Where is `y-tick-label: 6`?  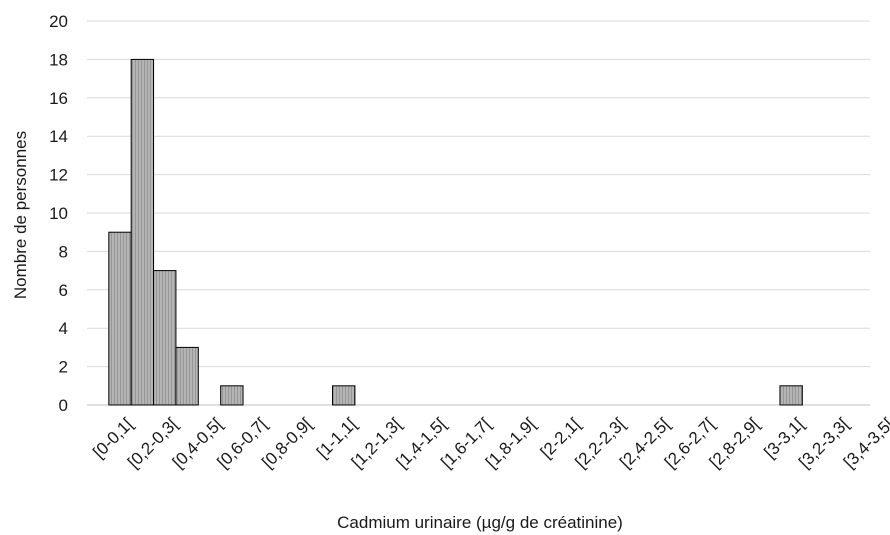
y-tick-label: 6 is located at coordinates (63, 290).